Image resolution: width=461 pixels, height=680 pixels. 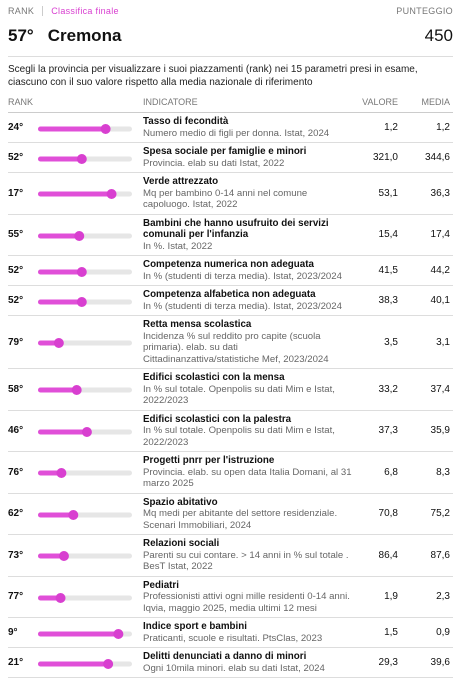 What do you see at coordinates (443, 597) in the screenshot?
I see `media: 2,3` at bounding box center [443, 597].